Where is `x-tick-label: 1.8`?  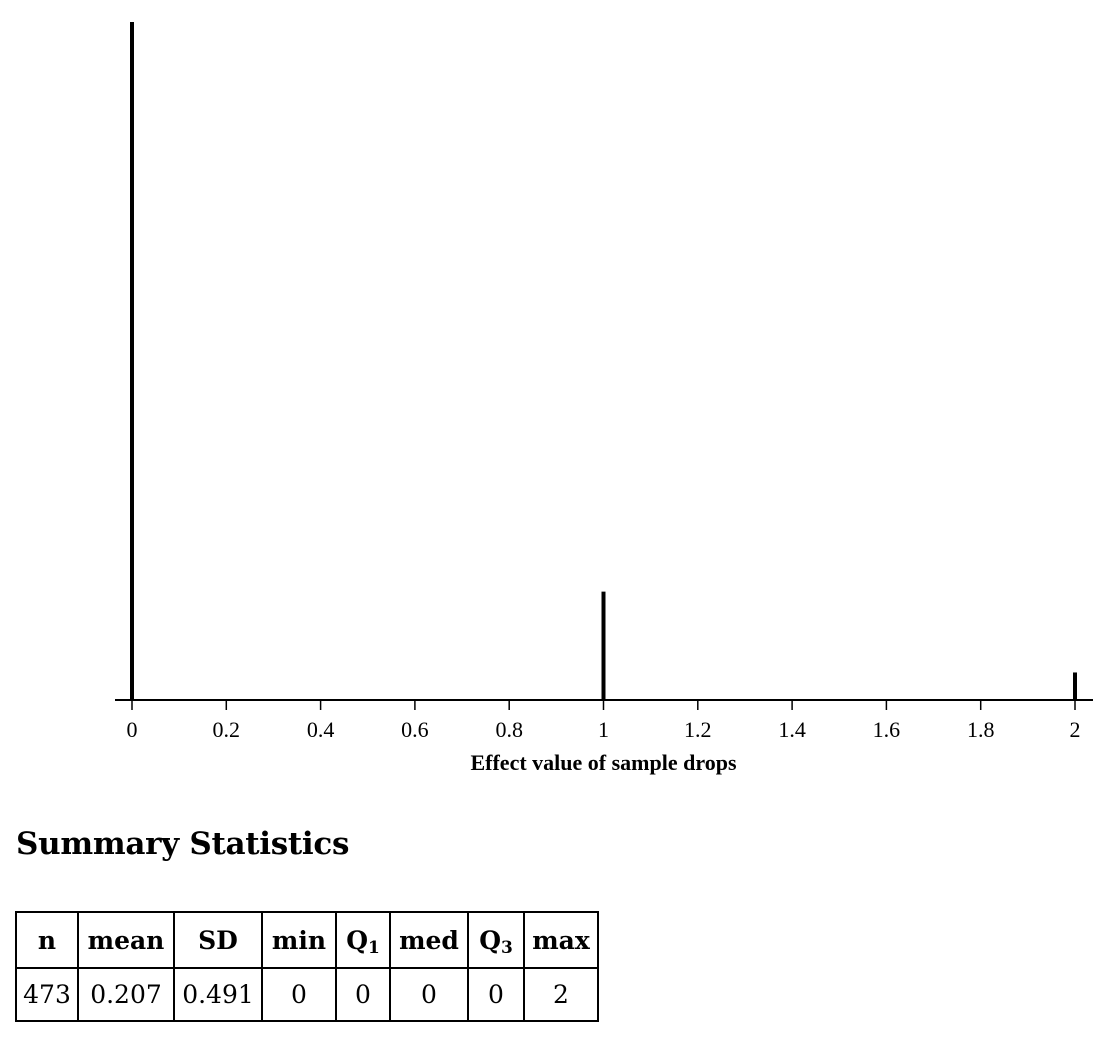 x-tick-label: 1.8 is located at coordinates (981, 729).